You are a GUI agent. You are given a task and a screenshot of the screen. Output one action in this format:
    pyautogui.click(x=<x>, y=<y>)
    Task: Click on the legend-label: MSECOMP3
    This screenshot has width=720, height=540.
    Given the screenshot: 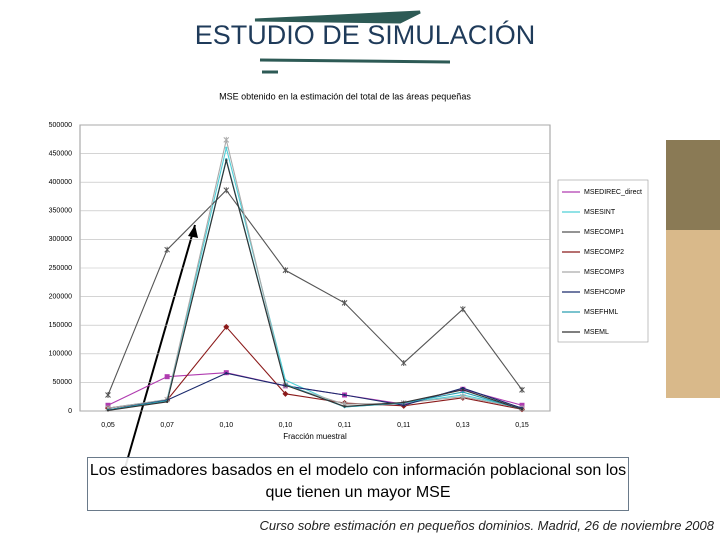 What is the action you would take?
    pyautogui.click(x=604, y=272)
    